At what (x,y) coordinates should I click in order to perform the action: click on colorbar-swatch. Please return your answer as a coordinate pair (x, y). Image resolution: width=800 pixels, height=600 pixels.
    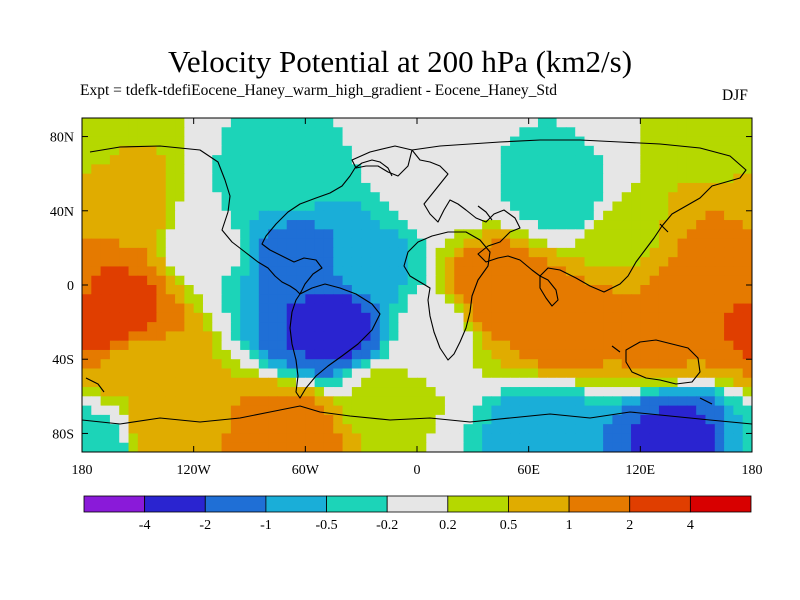
    Looking at the image, I should click on (357, 504).